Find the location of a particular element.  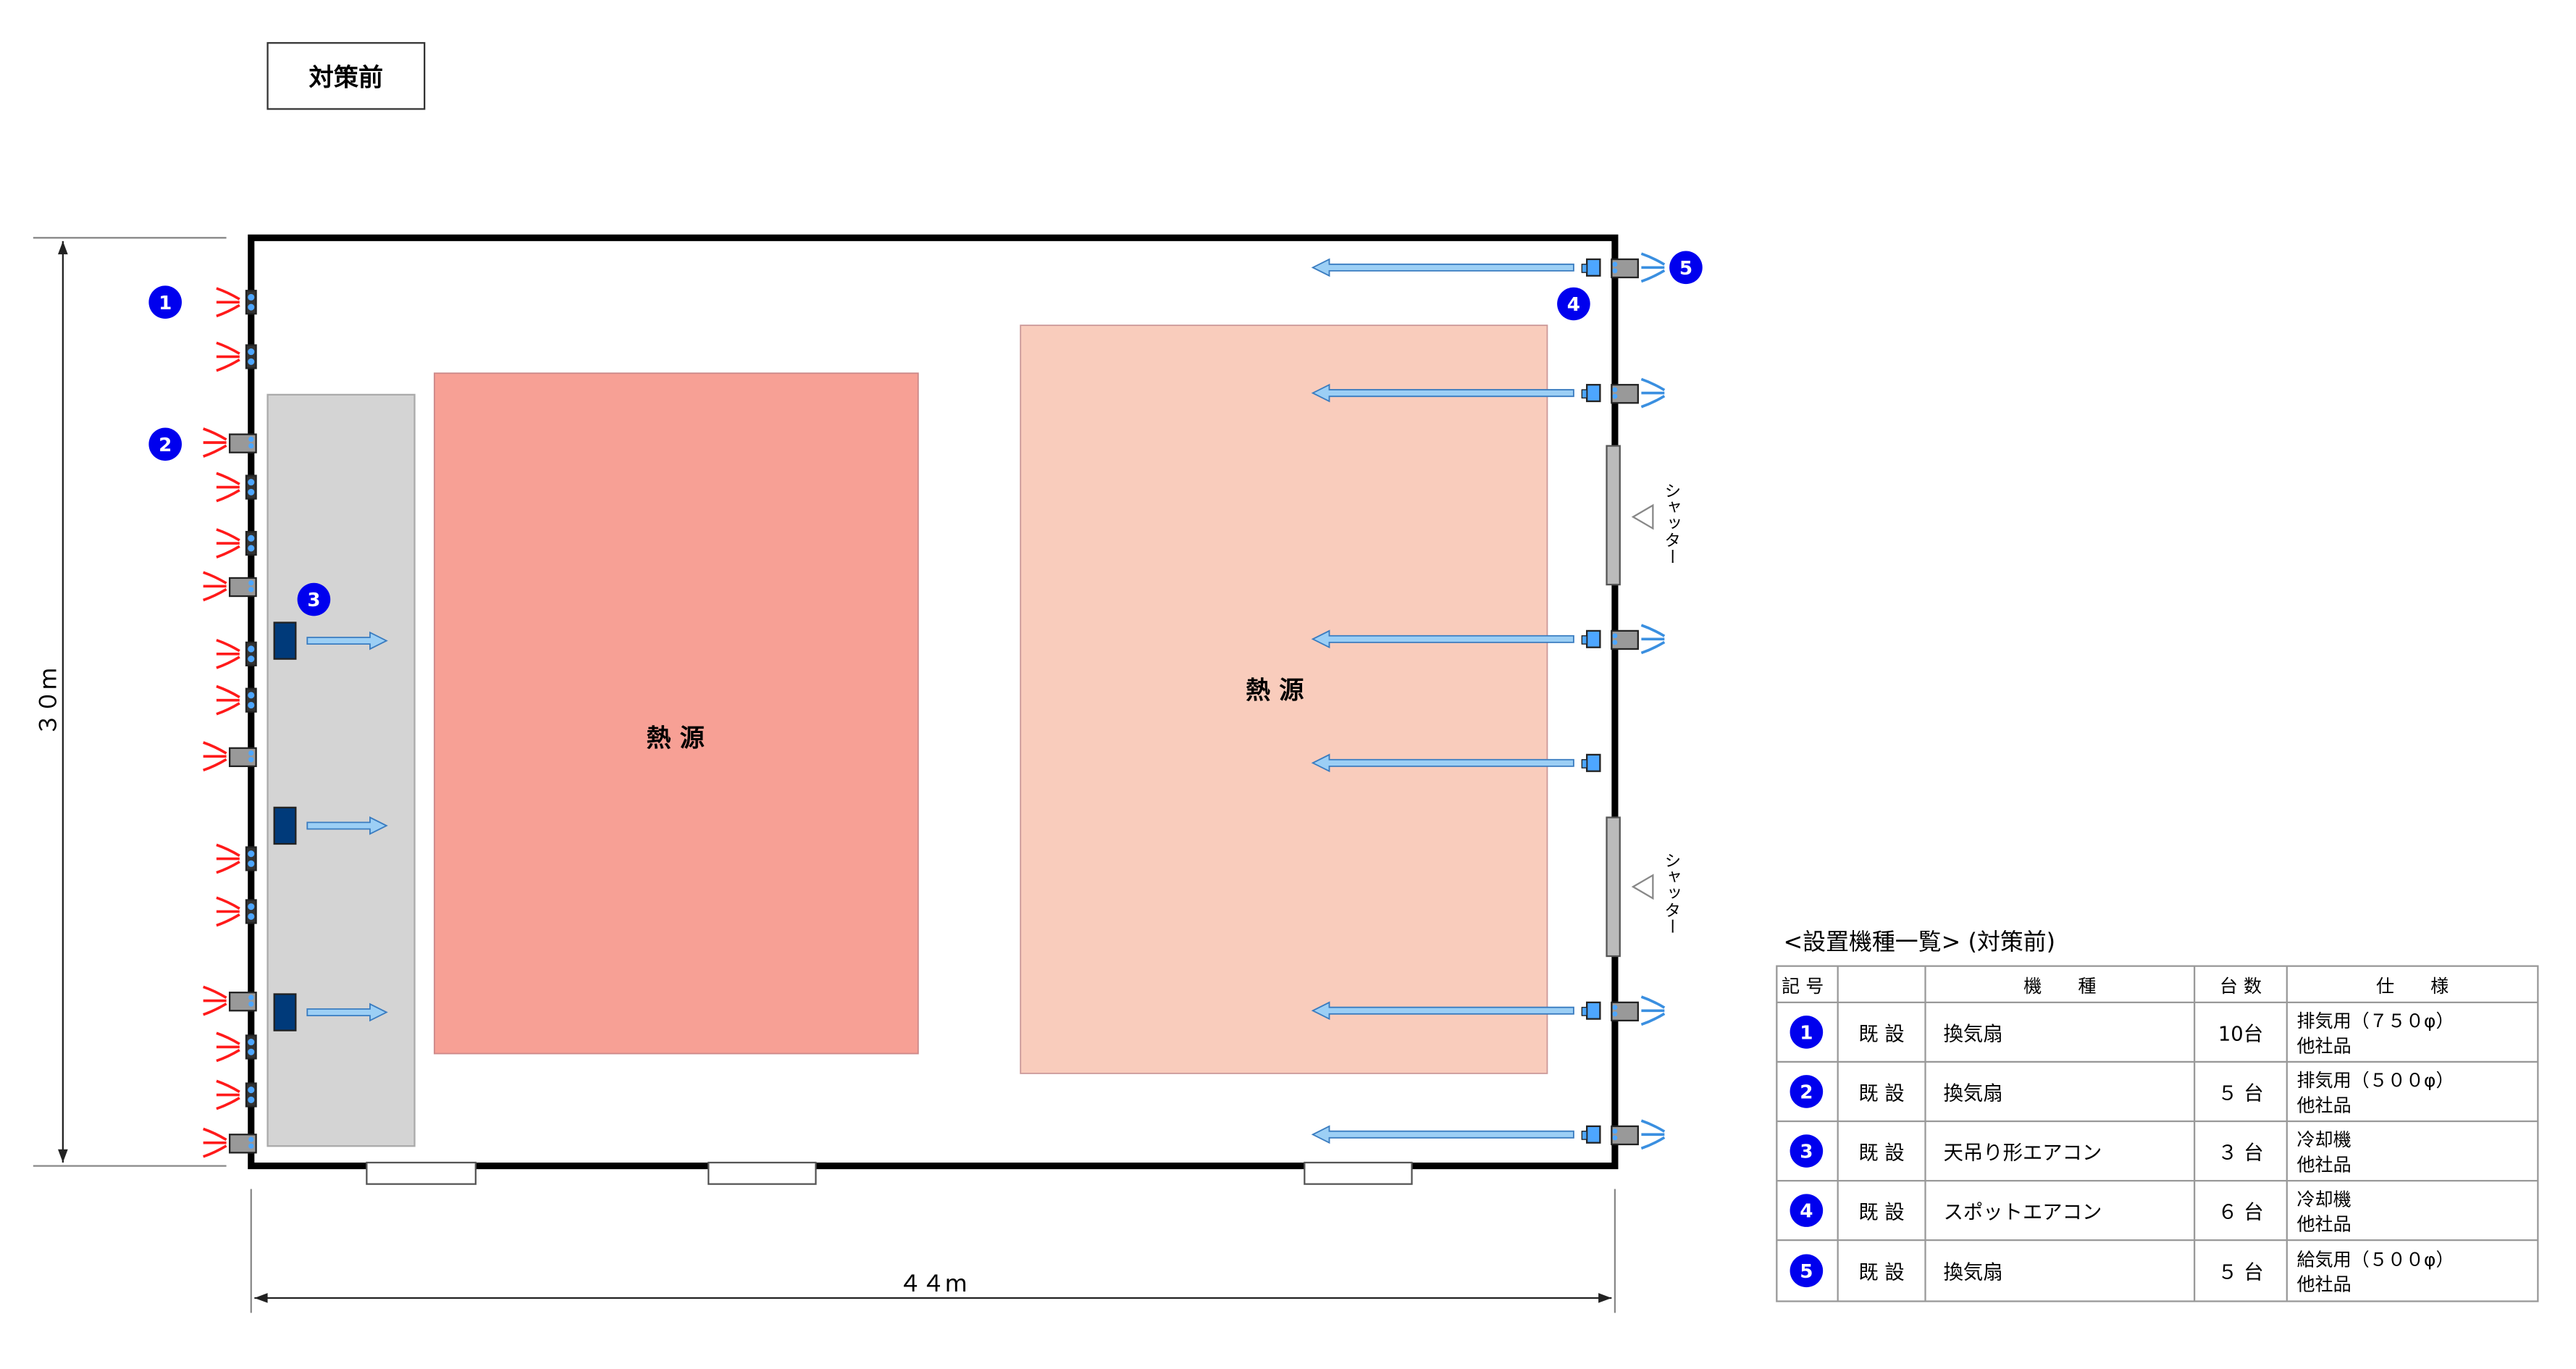

door is located at coordinates (421, 1173).